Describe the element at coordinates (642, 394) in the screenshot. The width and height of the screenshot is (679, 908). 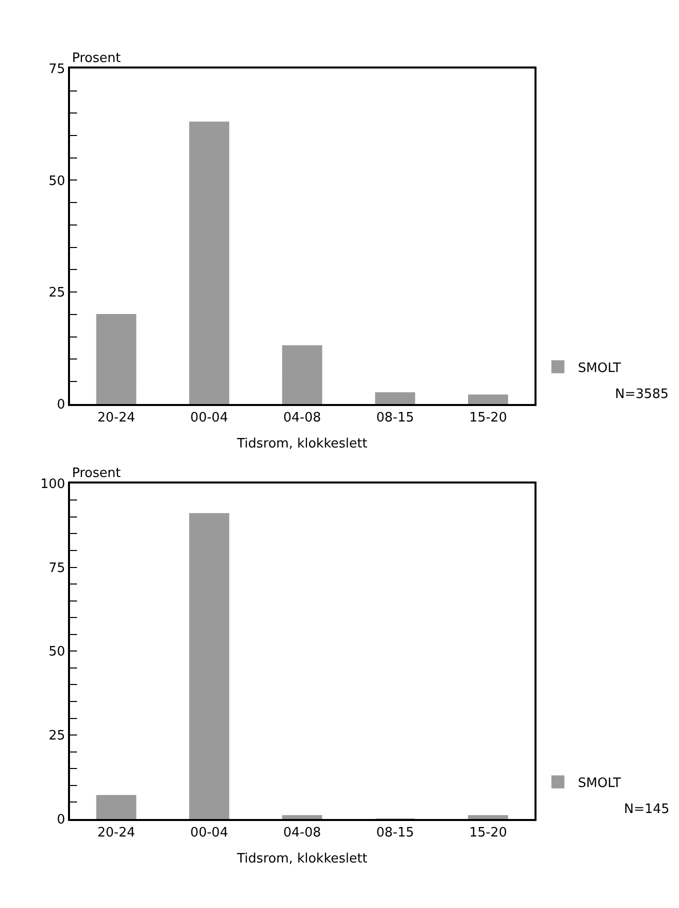
I see `text: N=3585` at that location.